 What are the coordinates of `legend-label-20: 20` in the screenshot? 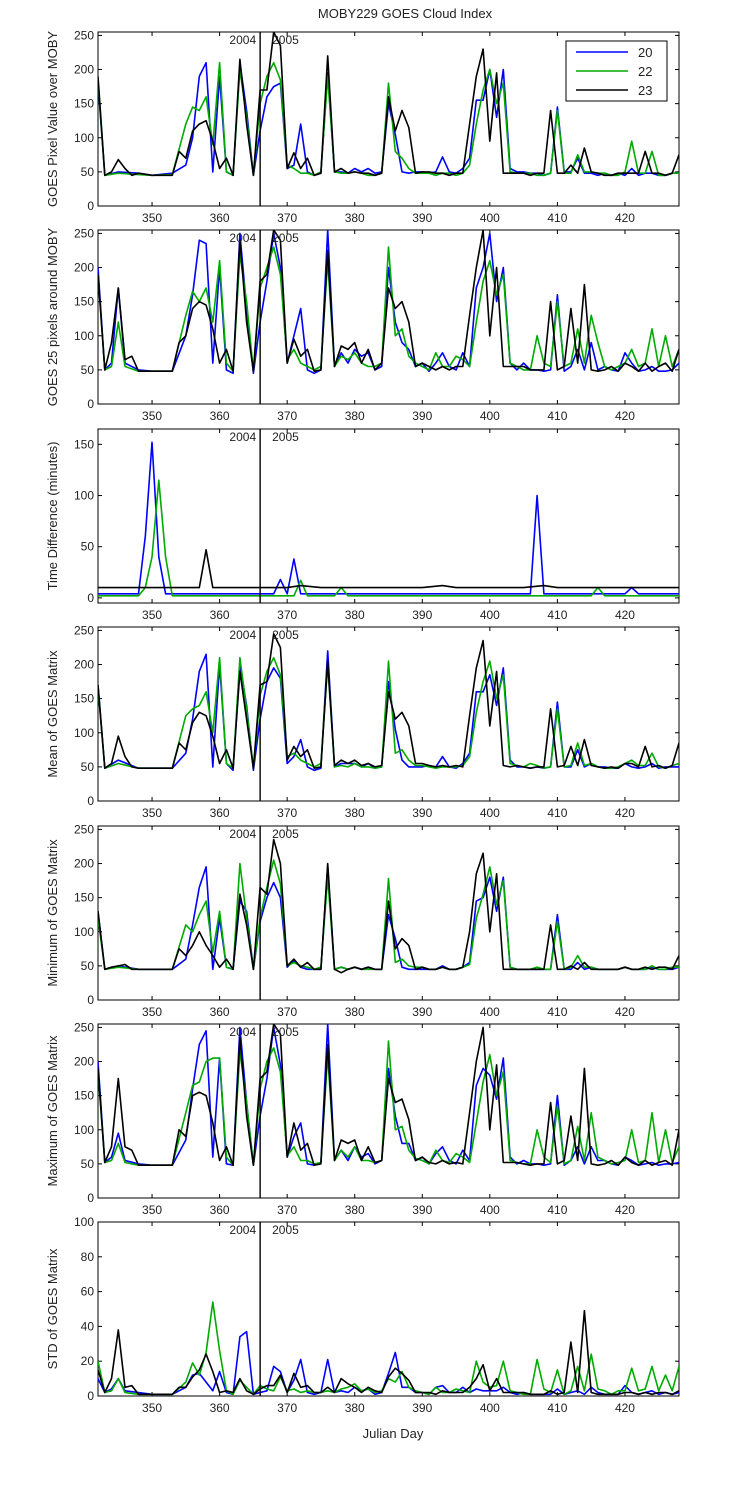 It's located at (645, 52).